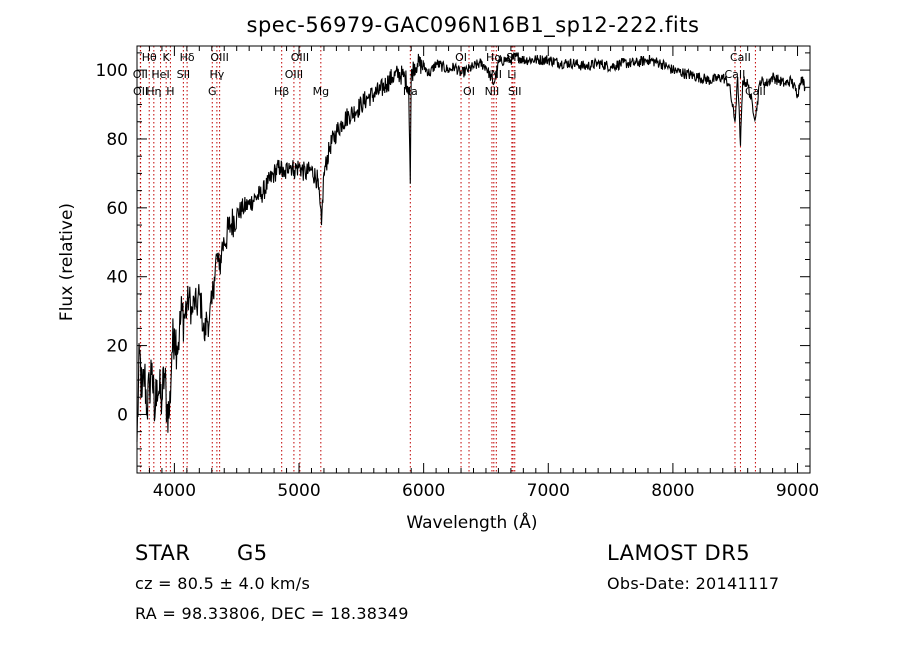 The width and height of the screenshot is (900, 649). I want to click on x-axis-label: Wavelength (Å), so click(471, 522).